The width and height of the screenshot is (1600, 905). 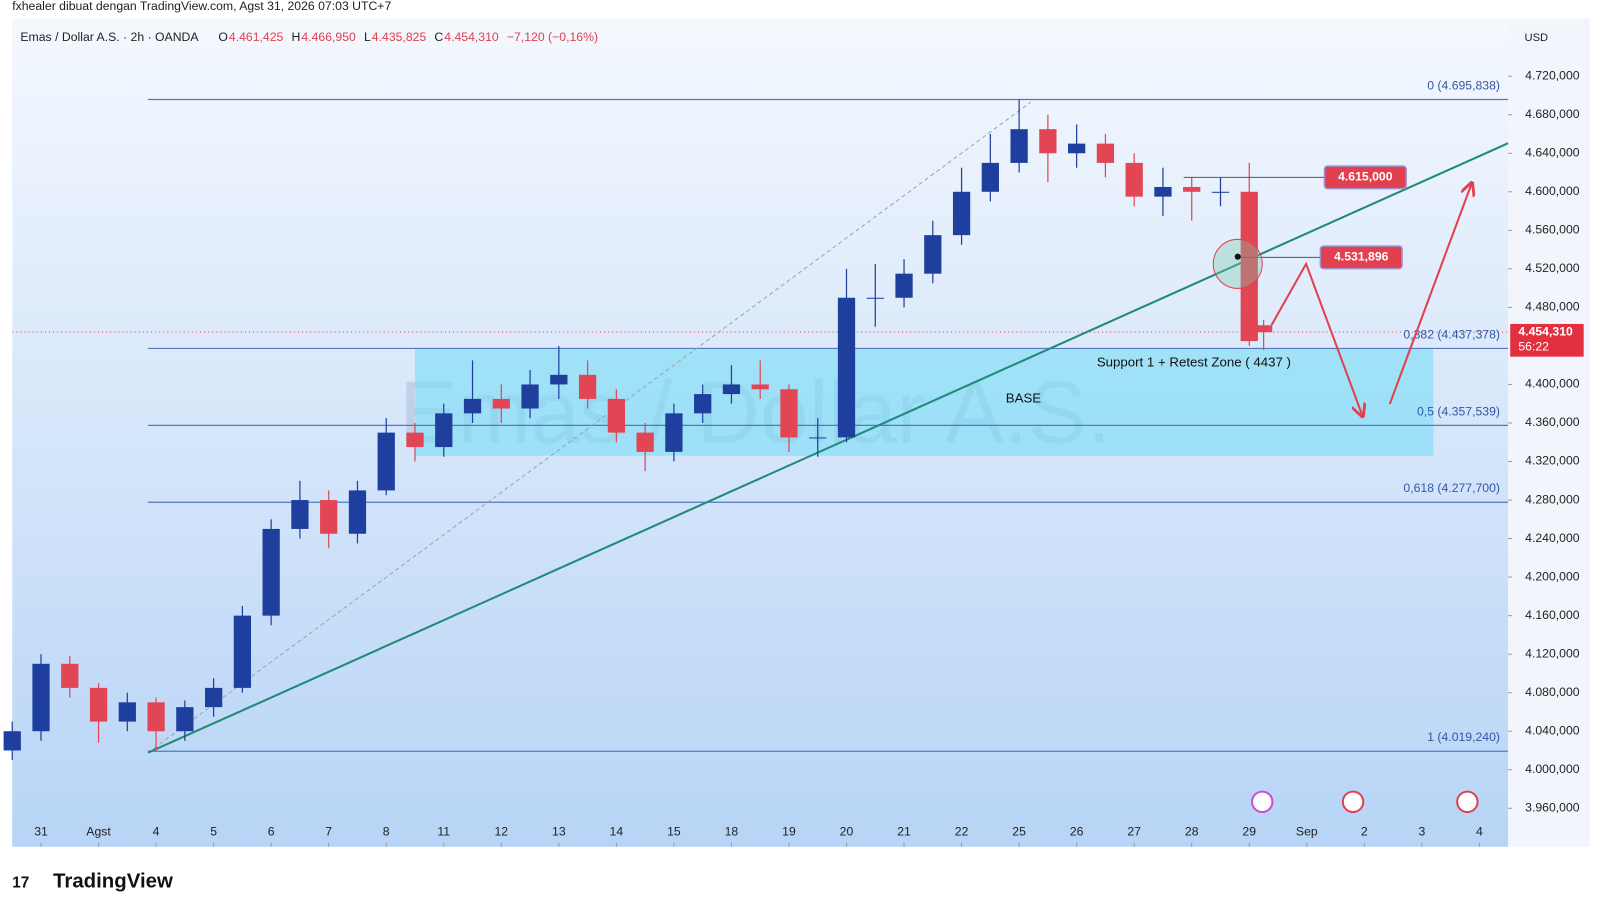 What do you see at coordinates (1134, 832) in the screenshot?
I see `x-tick-label: 27` at bounding box center [1134, 832].